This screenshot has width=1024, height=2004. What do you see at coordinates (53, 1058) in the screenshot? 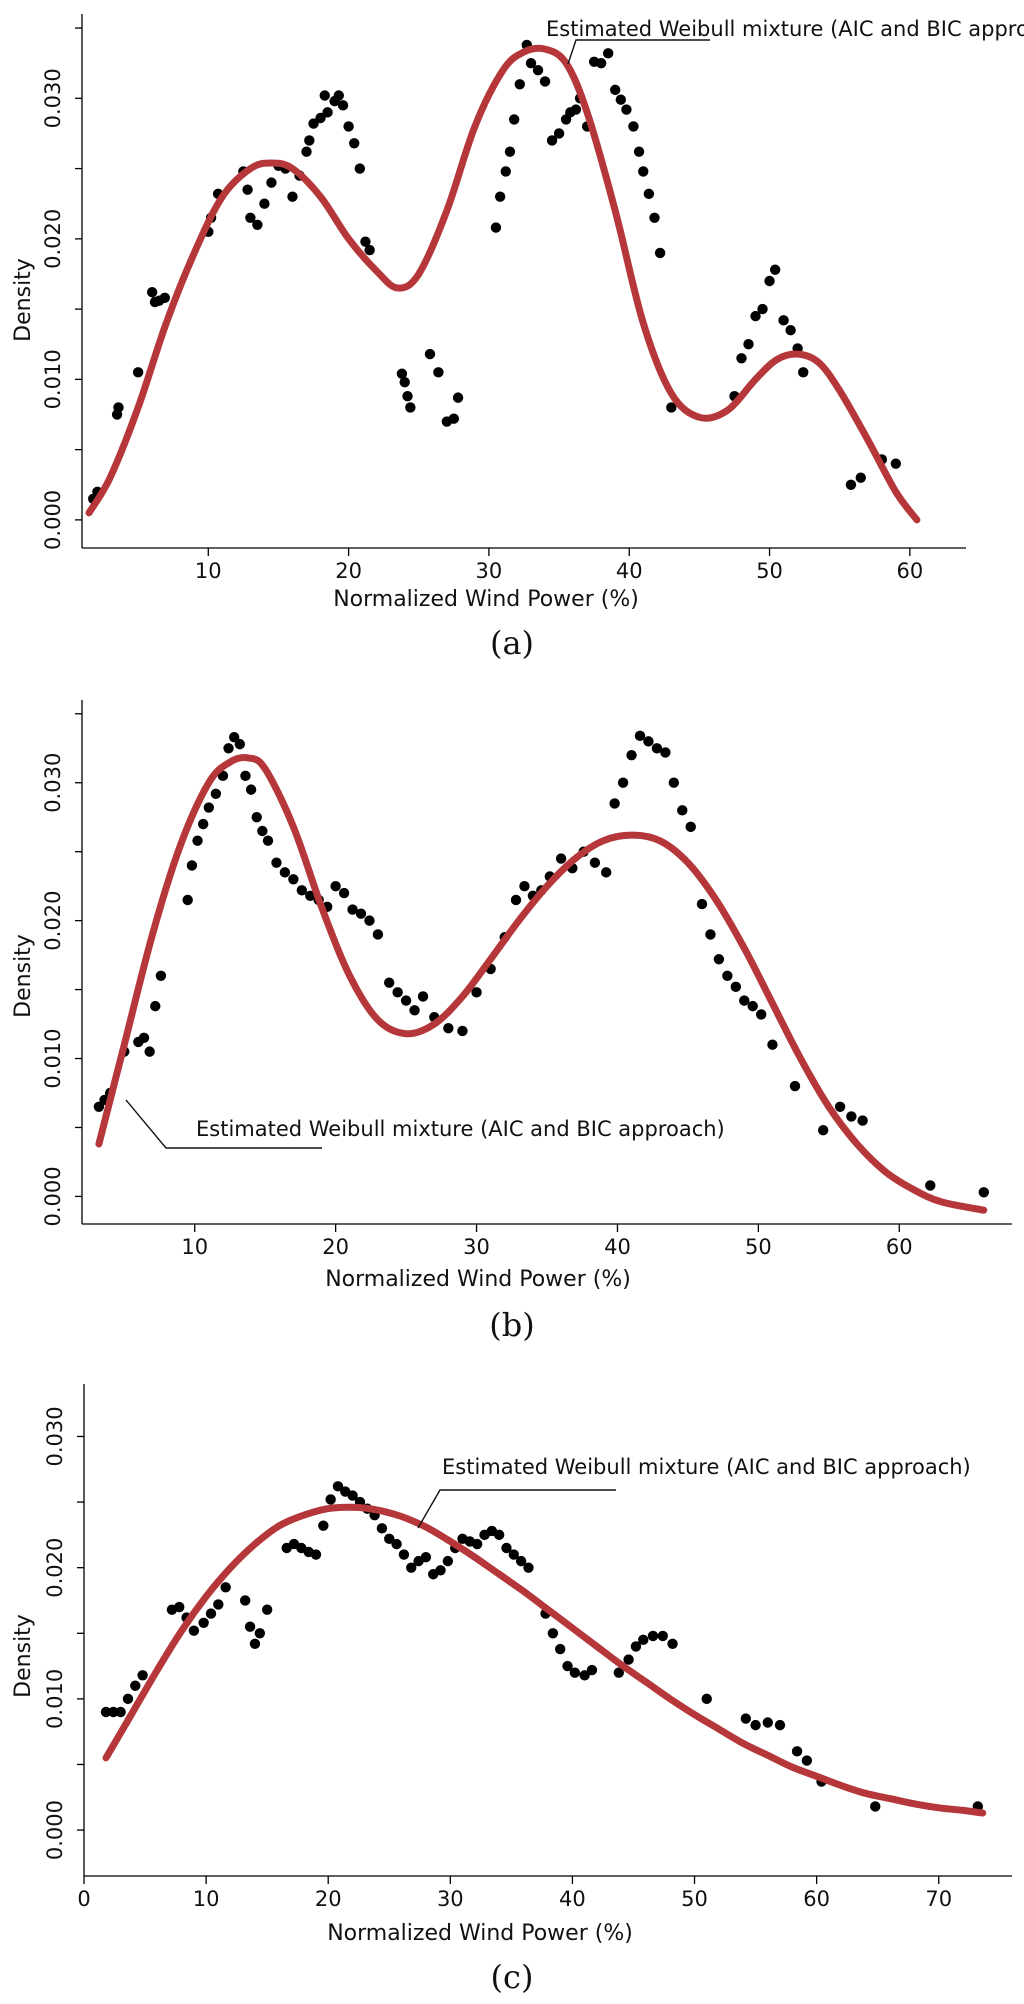
I see `y-tick-label-b: 0.010` at bounding box center [53, 1058].